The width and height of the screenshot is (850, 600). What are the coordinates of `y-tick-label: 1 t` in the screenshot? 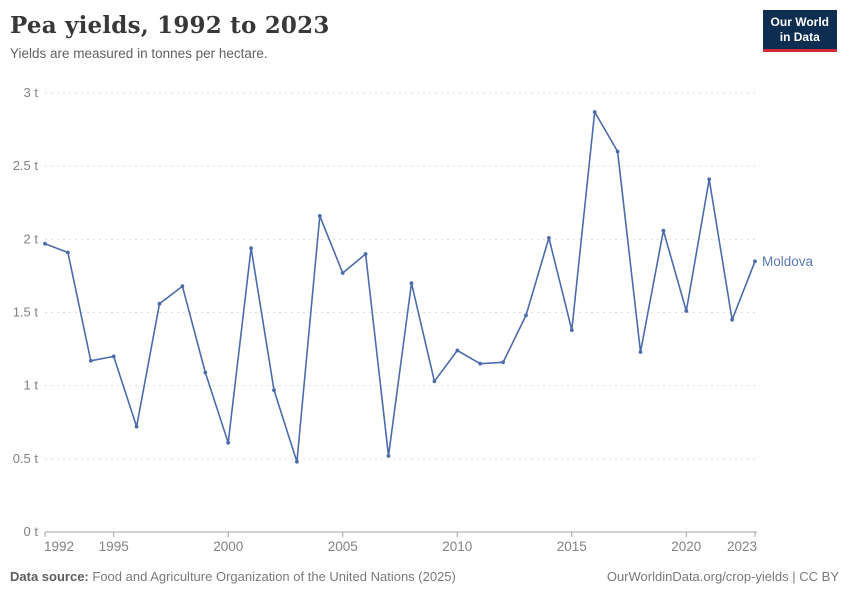 It's located at (31, 385).